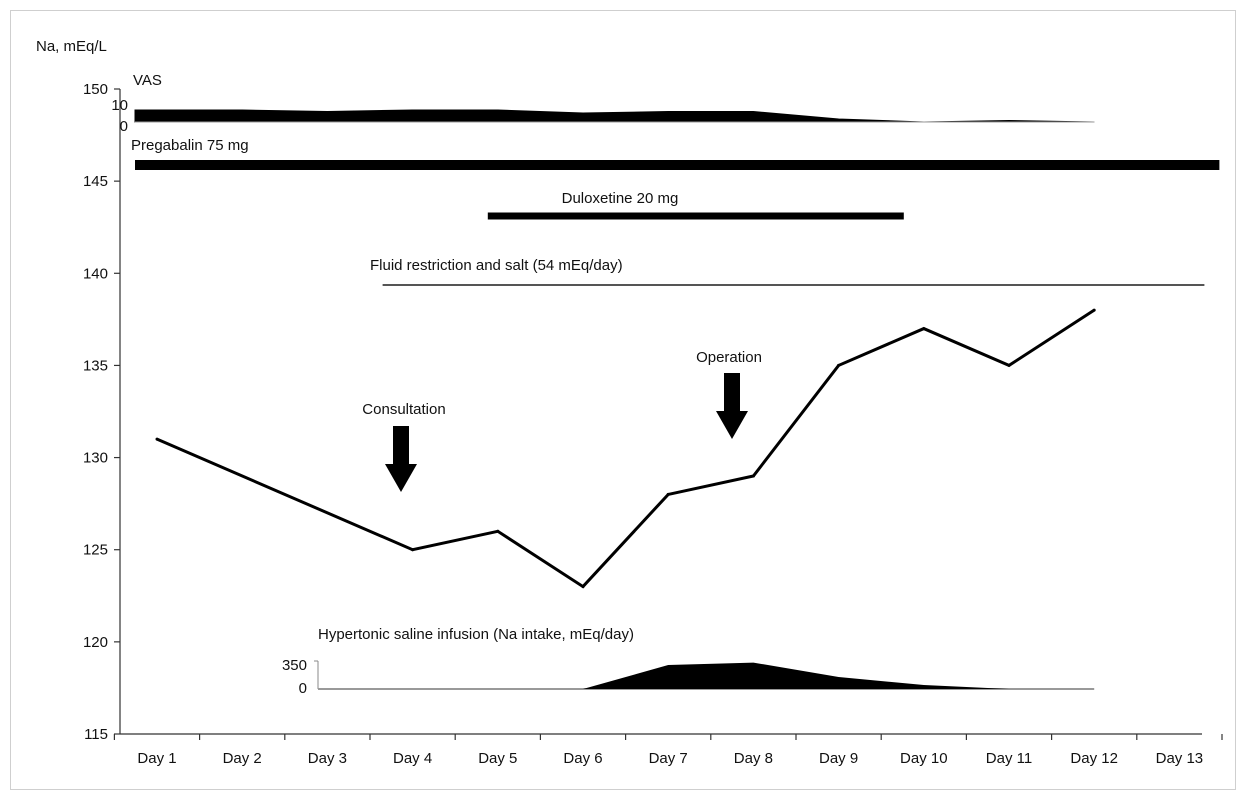 Image resolution: width=1247 pixels, height=801 pixels. Describe the element at coordinates (95, 273) in the screenshot. I see `y-tick-label: 140` at that location.